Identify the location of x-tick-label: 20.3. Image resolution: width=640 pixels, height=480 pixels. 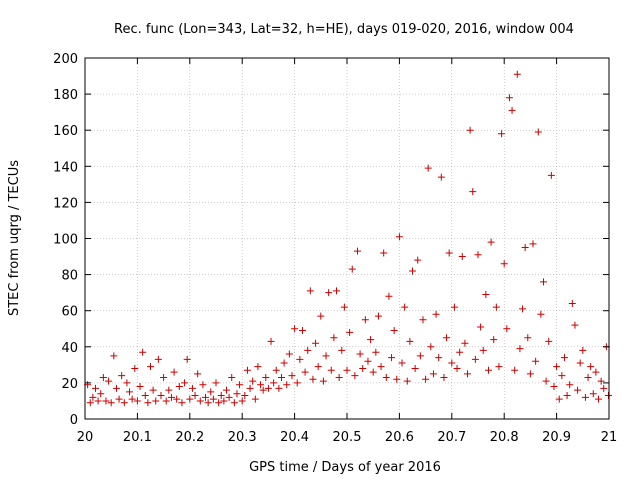
(242, 437).